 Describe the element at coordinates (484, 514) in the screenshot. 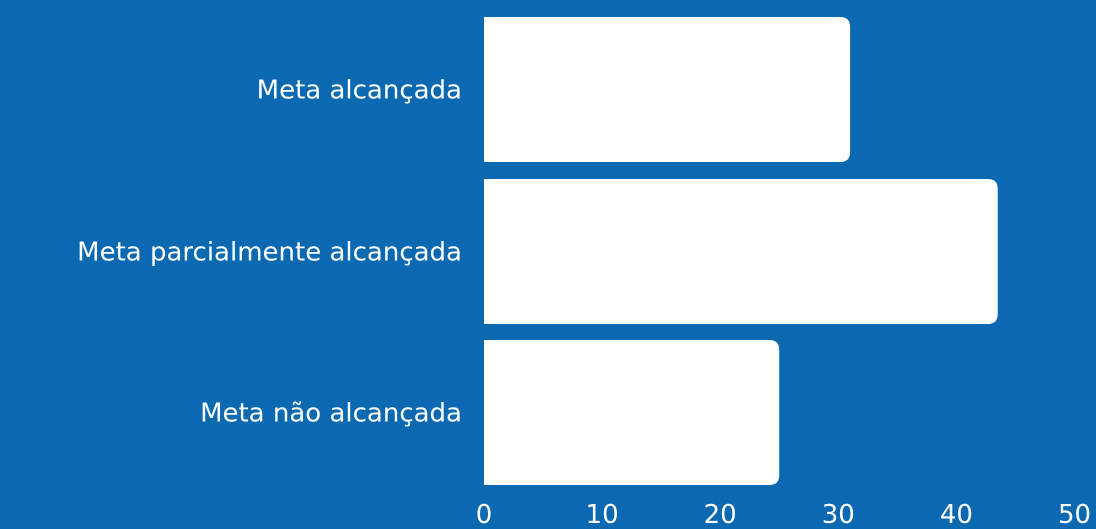

I see `x-tick-label: 0` at that location.